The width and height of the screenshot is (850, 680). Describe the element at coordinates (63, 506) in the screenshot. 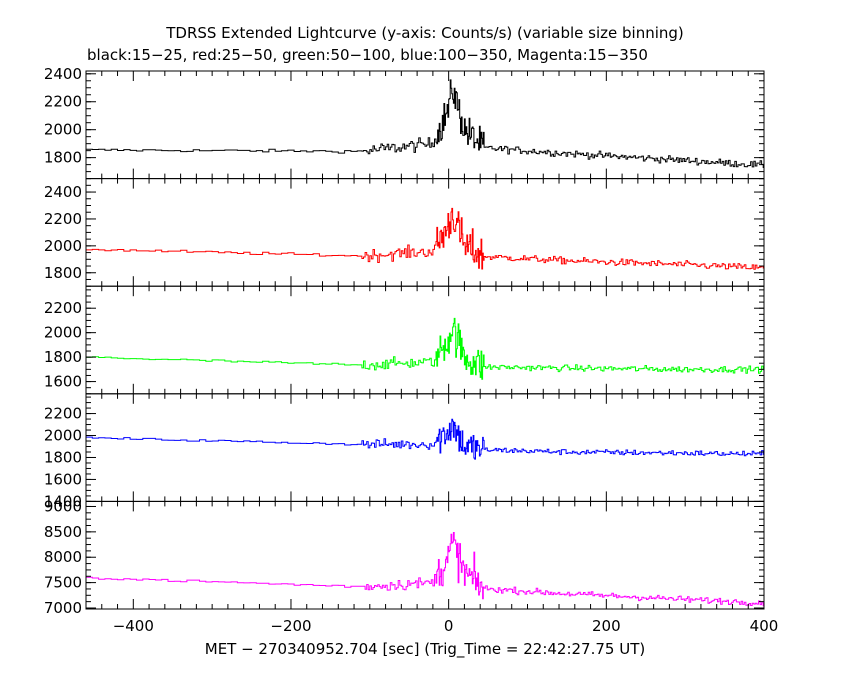

I see `y-tick-label: 9000` at that location.